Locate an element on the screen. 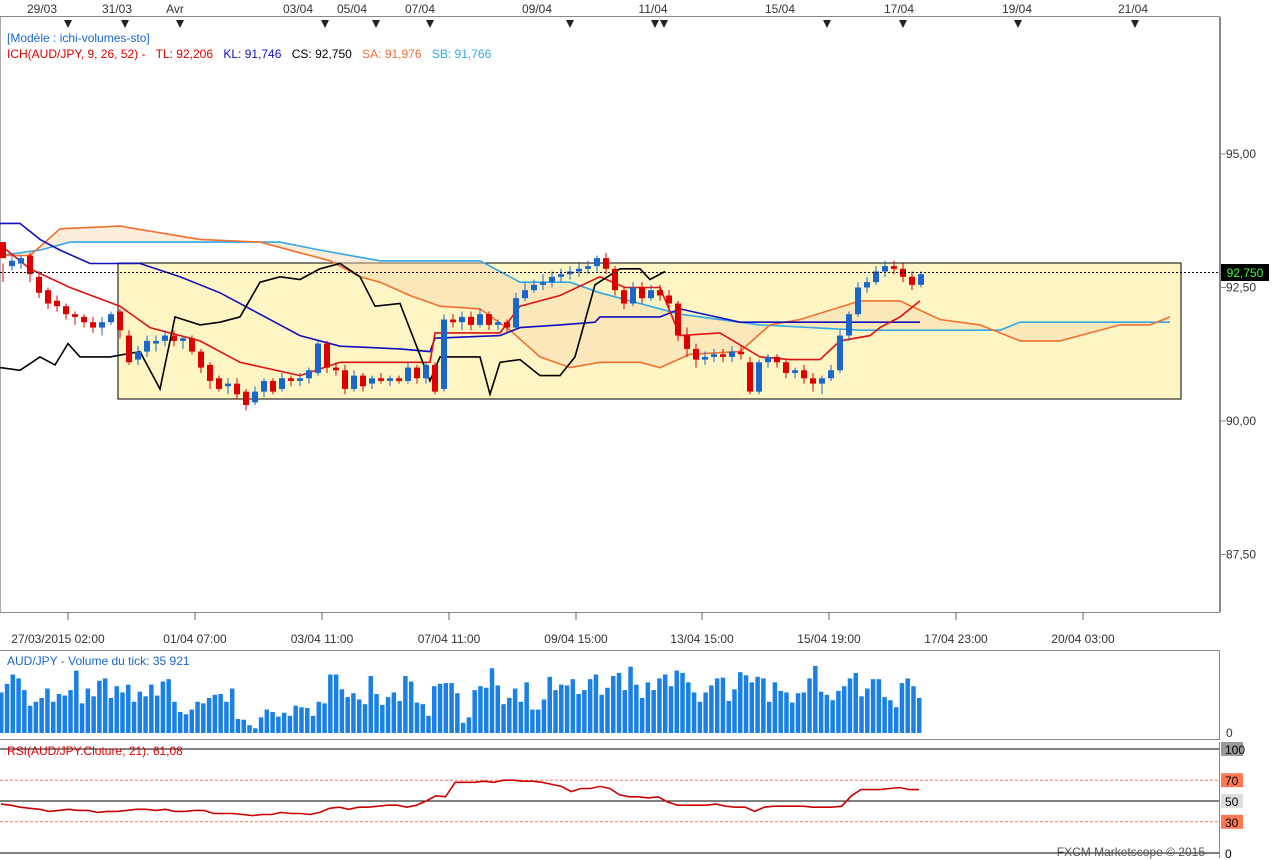  rsi-label: RSI(AUD/JPY.Cloture, 21): 61,08 is located at coordinates (95, 751).